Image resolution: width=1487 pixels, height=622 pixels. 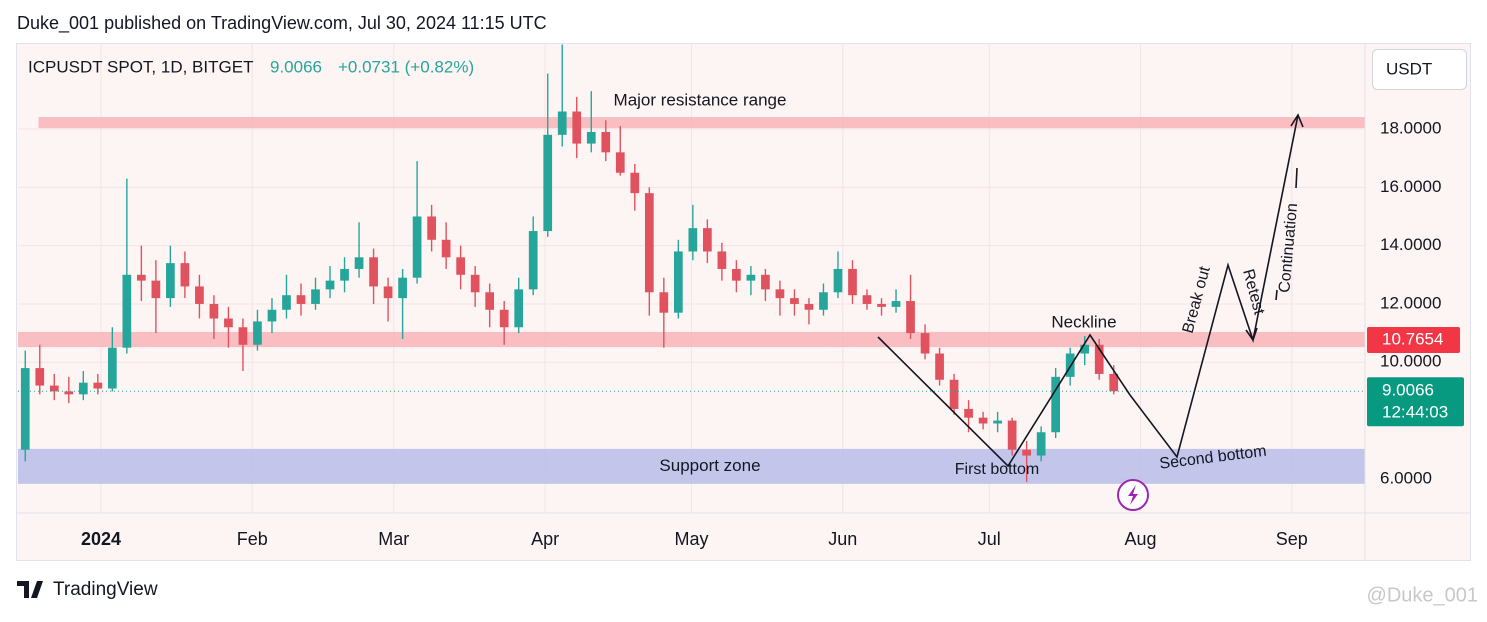 What do you see at coordinates (997, 469) in the screenshot?
I see `first-bottom-label: First bottom` at bounding box center [997, 469].